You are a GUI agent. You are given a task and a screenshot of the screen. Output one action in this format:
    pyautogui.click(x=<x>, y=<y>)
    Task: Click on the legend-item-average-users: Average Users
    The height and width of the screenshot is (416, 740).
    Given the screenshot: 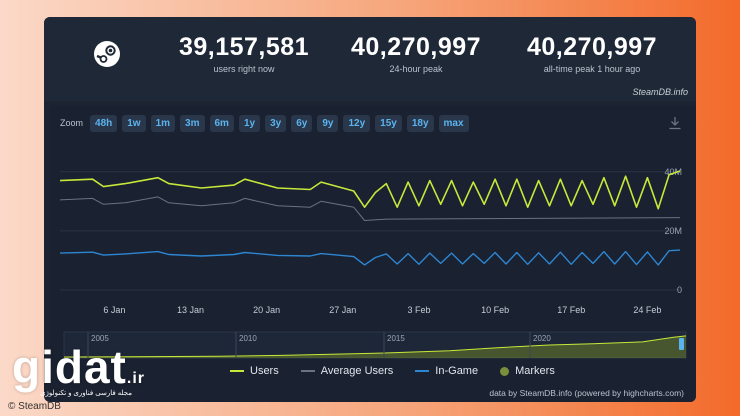 What is the action you would take?
    pyautogui.click(x=347, y=371)
    